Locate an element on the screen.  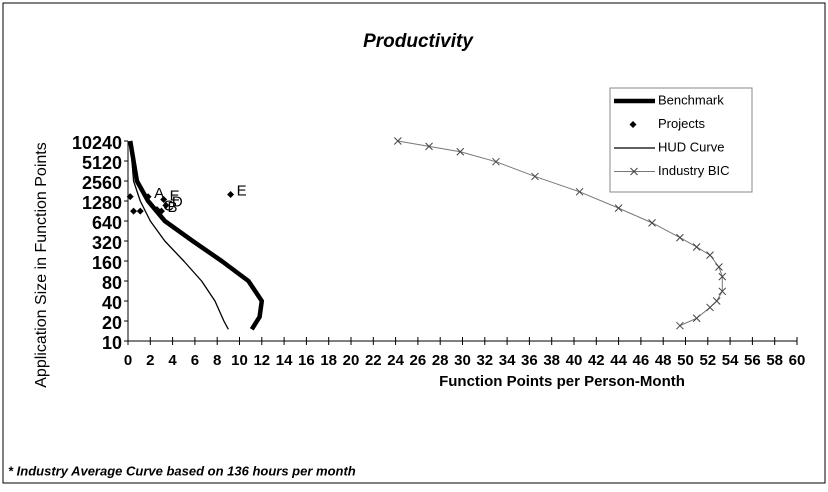
x-tick-label: 0 is located at coordinates (128, 360).